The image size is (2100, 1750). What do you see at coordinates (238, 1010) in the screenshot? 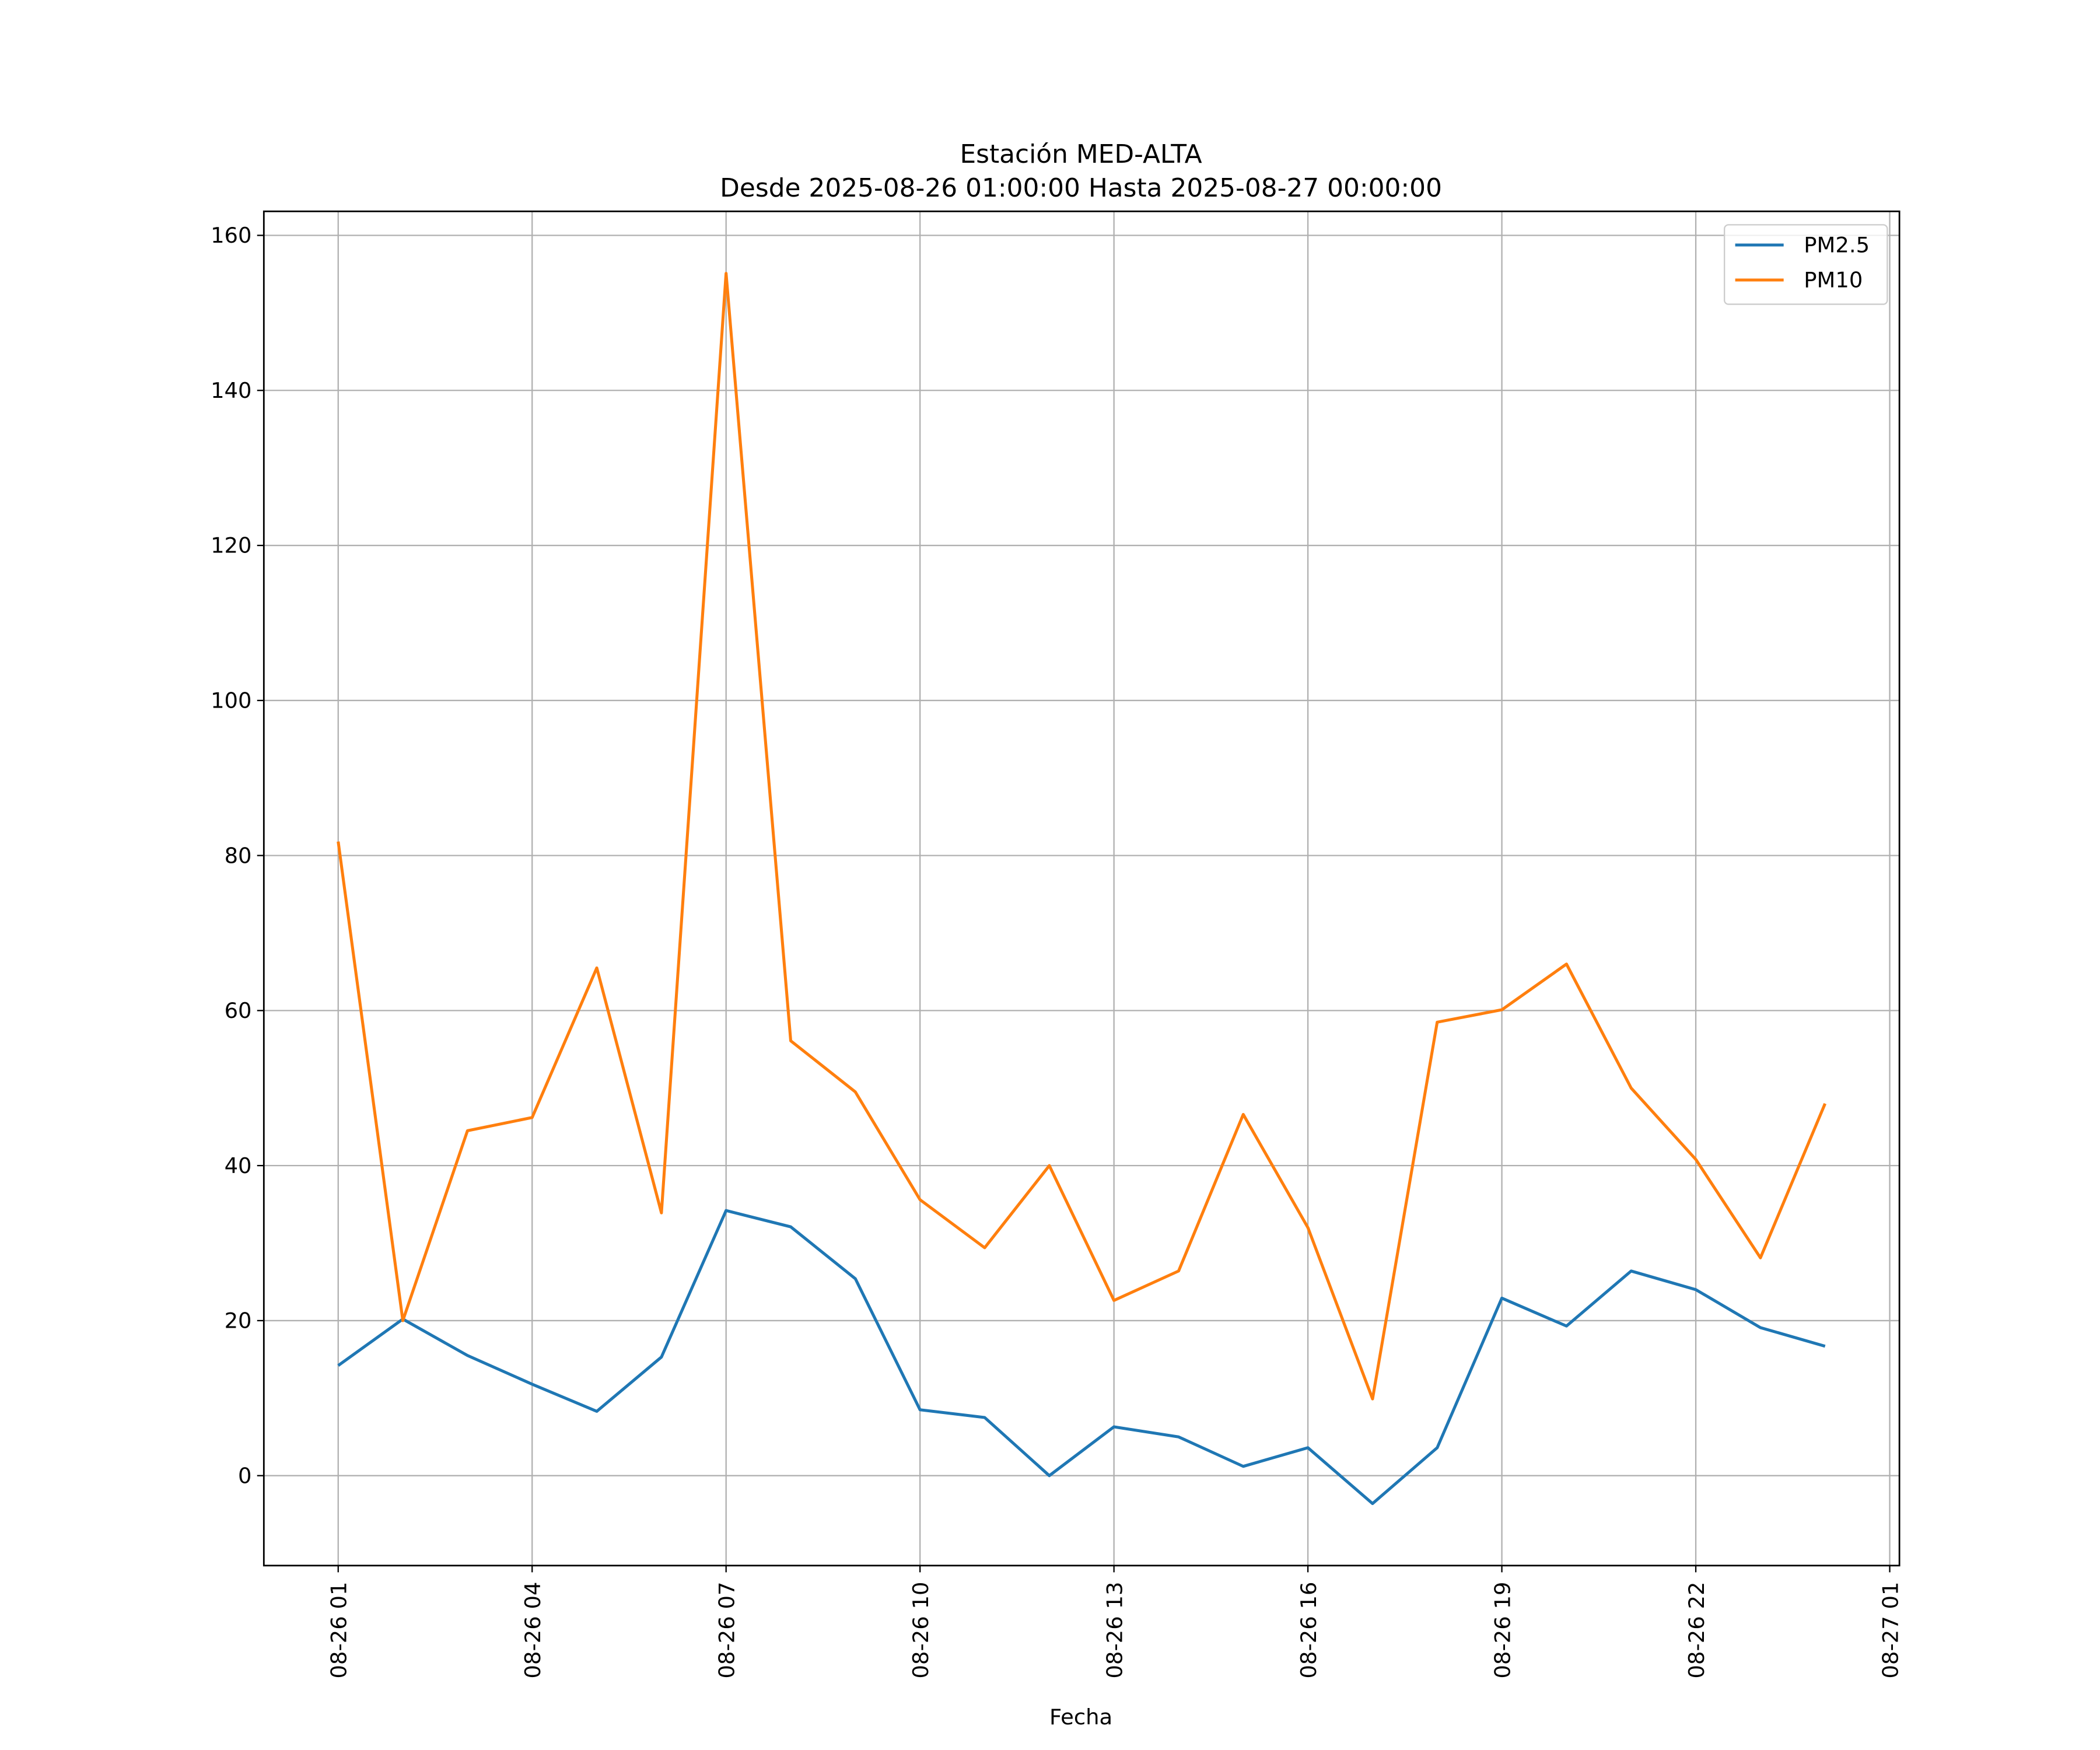
I see `y-tick-label: 60` at bounding box center [238, 1010].